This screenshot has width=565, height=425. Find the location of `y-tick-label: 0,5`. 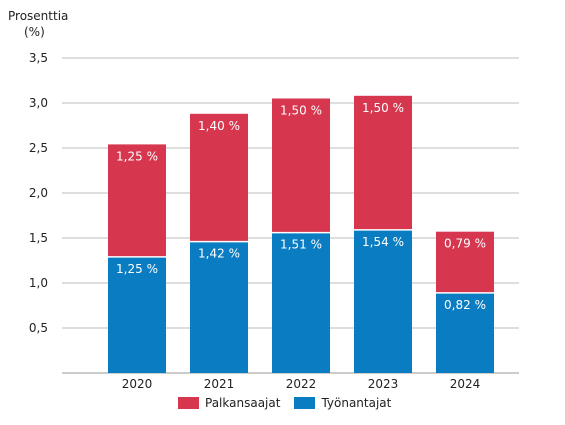

y-tick-label: 0,5 is located at coordinates (38, 328).